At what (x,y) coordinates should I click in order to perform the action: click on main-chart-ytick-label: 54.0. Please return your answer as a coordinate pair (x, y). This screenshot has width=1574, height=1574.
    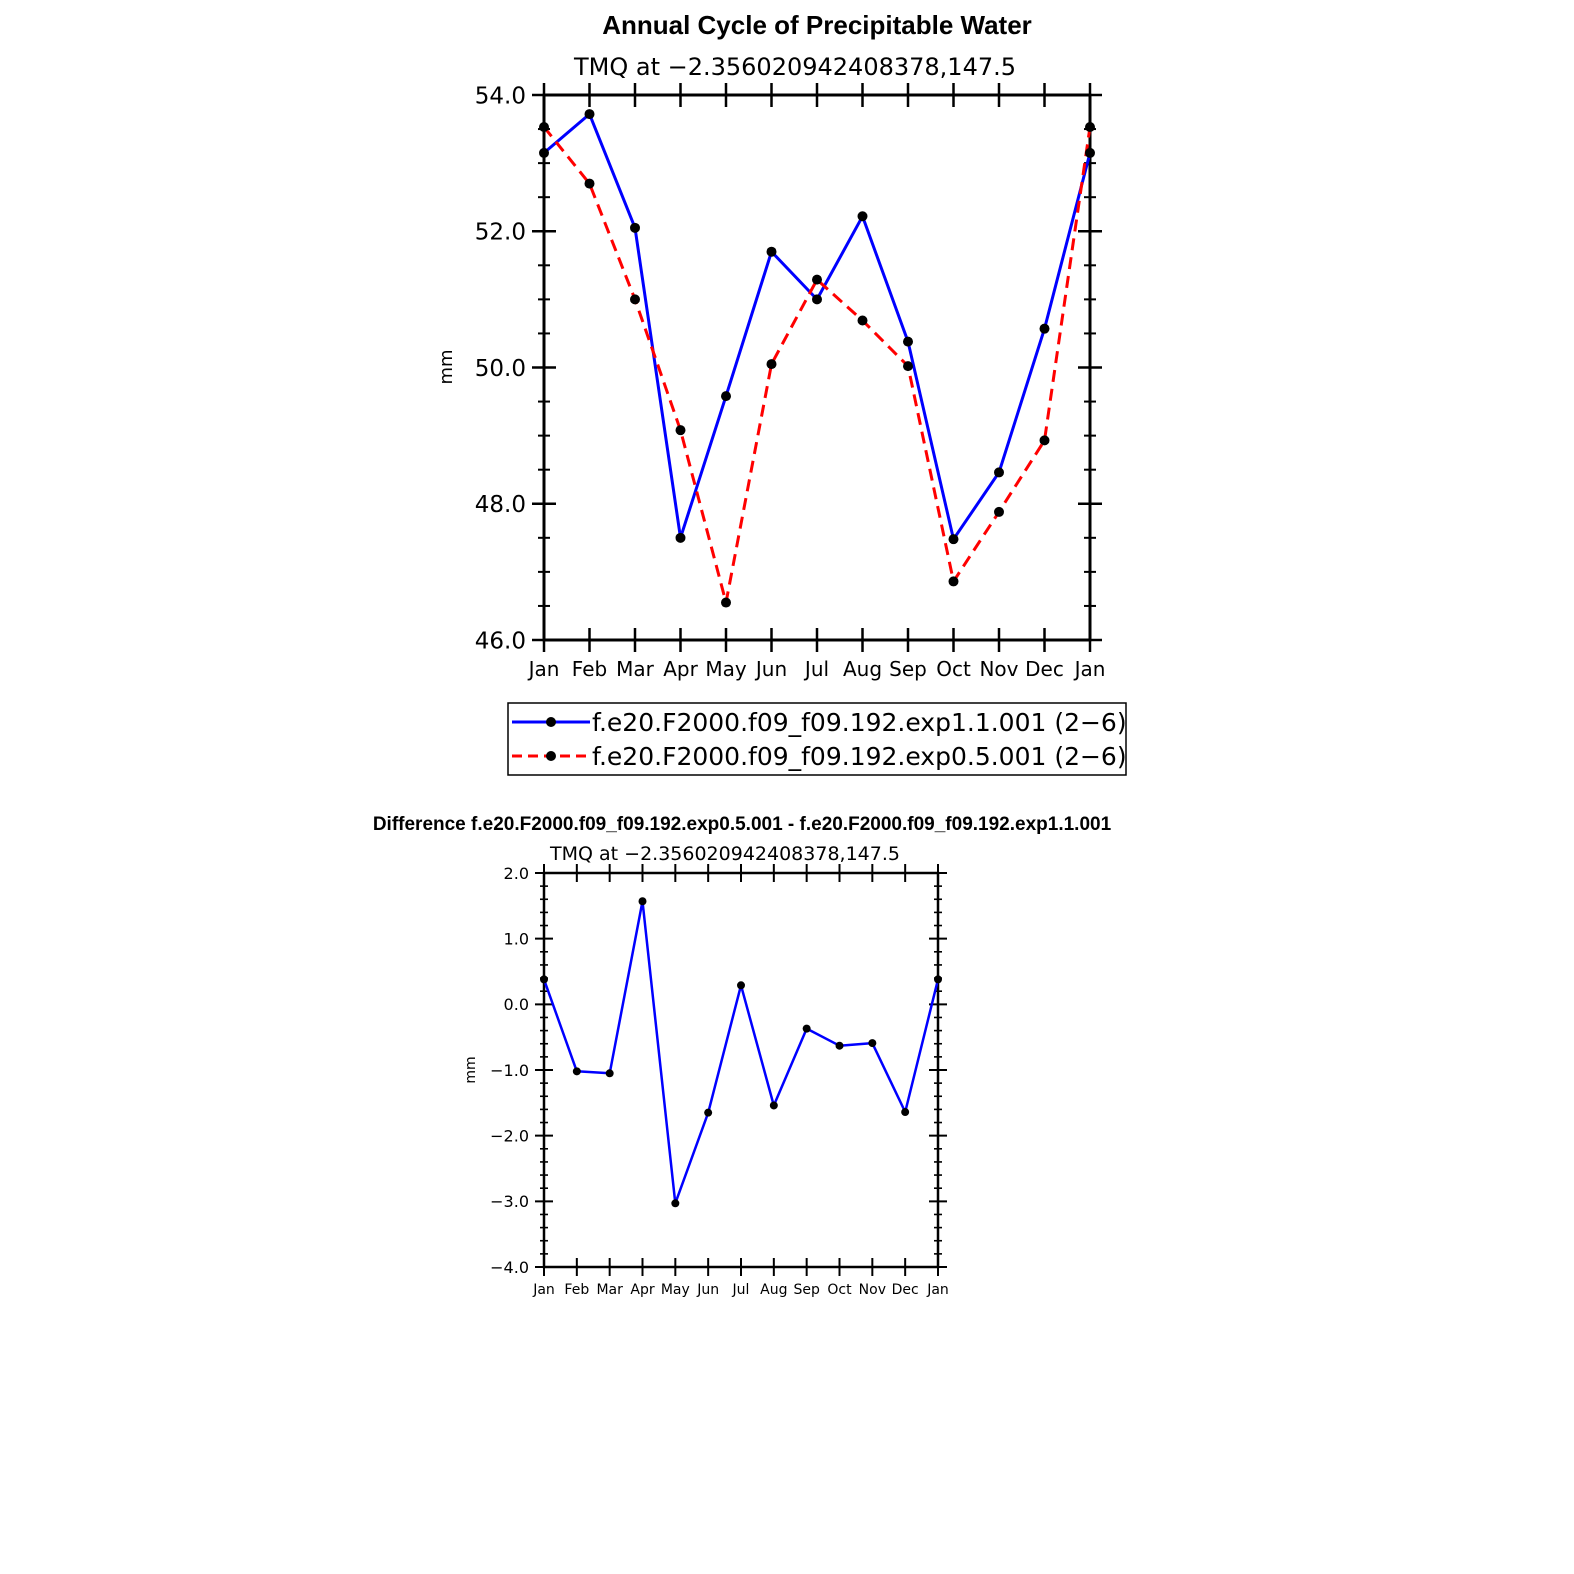
    Looking at the image, I should click on (500, 96).